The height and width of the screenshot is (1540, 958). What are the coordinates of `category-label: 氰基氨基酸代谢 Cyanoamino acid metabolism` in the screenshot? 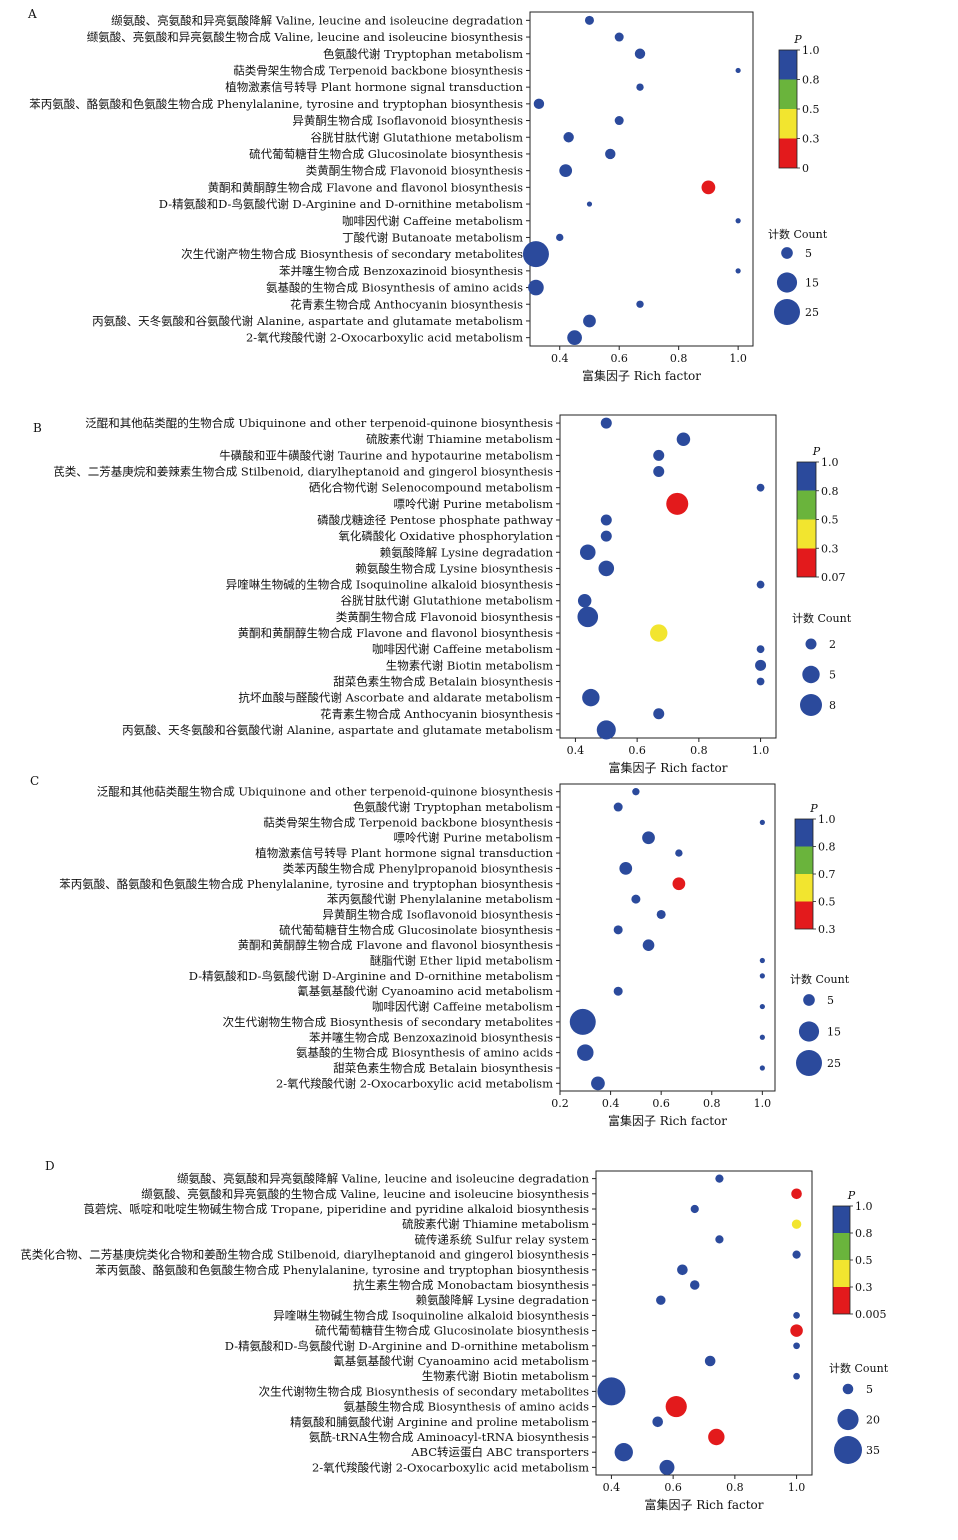 It's located at (425, 991).